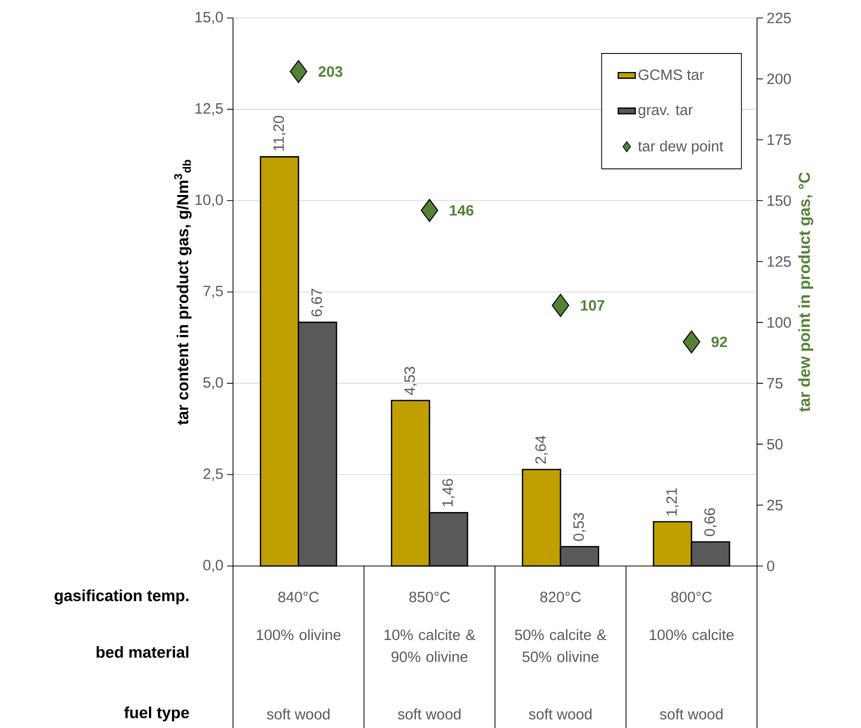  I want to click on y2-tick-label: 125, so click(779, 261).